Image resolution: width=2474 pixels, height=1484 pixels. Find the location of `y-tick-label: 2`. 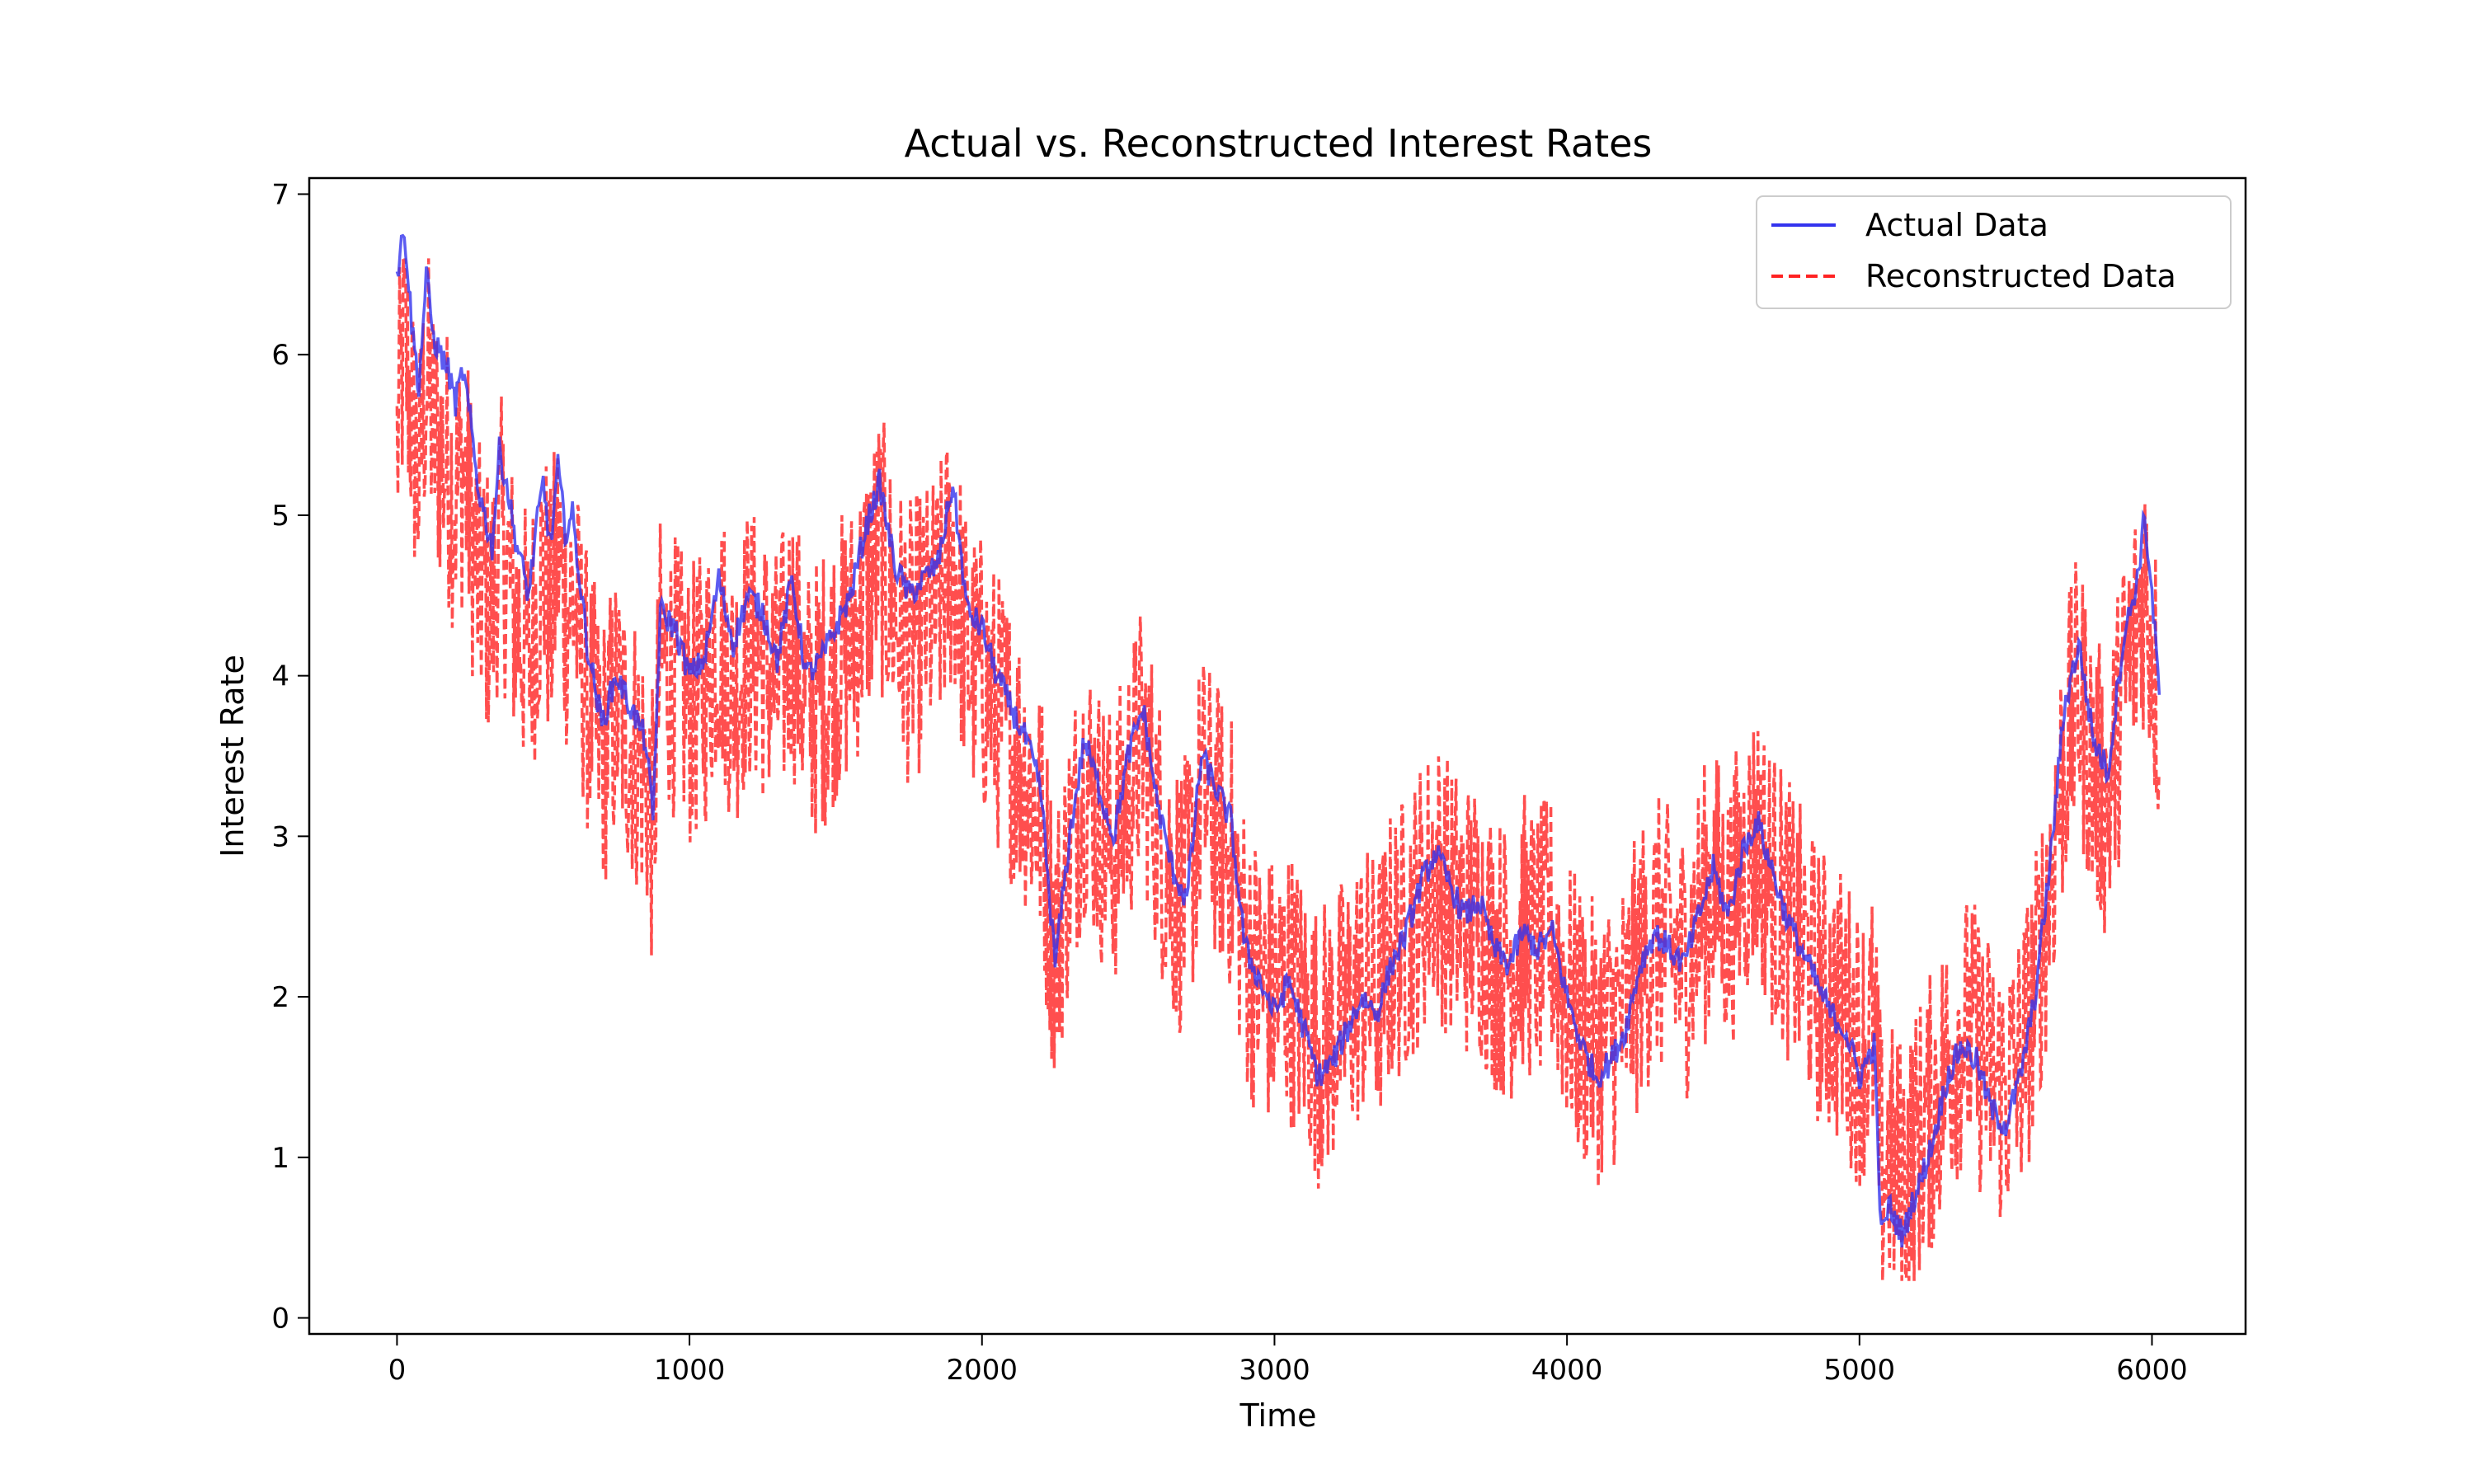

y-tick-label: 2 is located at coordinates (280, 997).